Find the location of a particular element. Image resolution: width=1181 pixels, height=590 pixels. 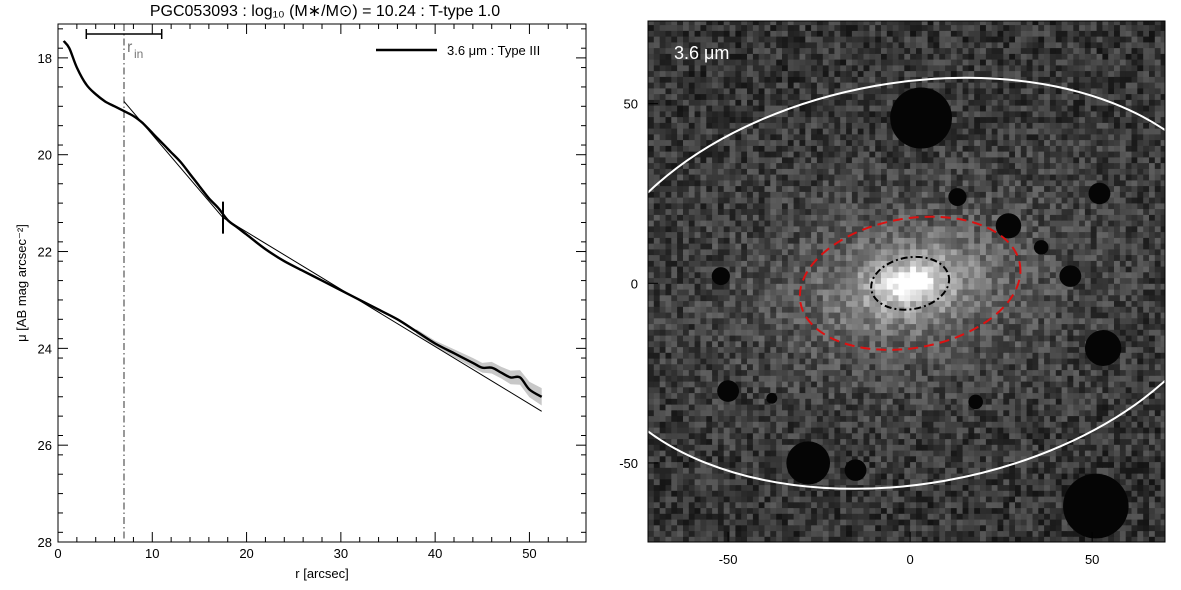

y-tick-label: 26 is located at coordinates (45, 445).